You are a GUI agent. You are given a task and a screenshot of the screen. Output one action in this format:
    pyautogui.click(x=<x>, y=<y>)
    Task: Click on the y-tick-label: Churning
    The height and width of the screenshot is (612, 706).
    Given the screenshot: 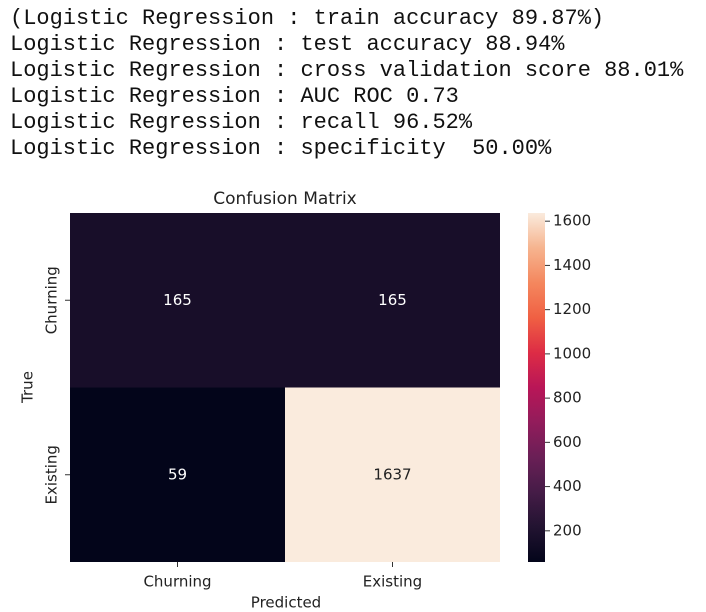 What is the action you would take?
    pyautogui.click(x=52, y=300)
    